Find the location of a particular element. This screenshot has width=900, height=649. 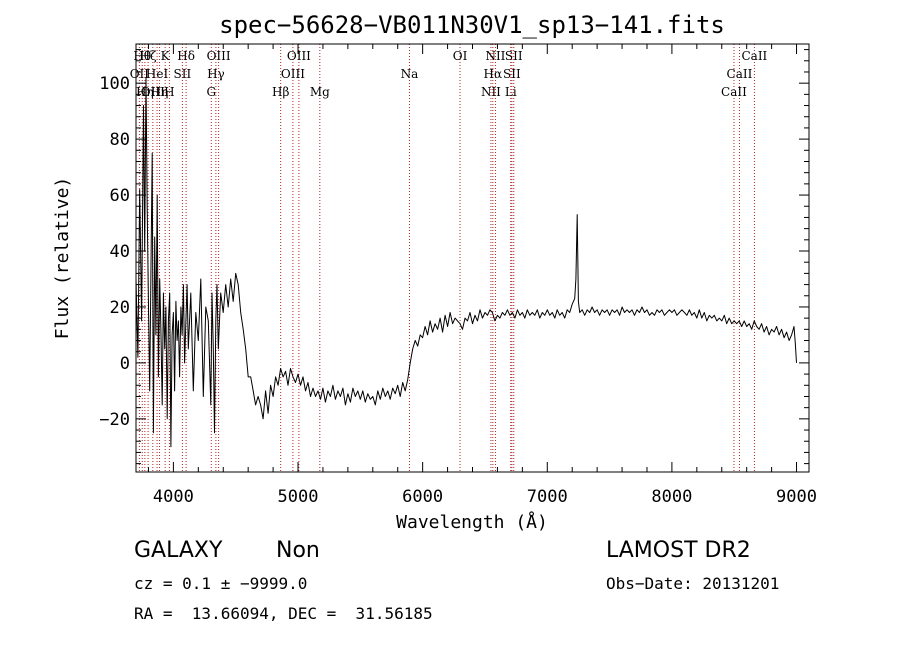

y-tick-label: 100 is located at coordinates (114, 84).